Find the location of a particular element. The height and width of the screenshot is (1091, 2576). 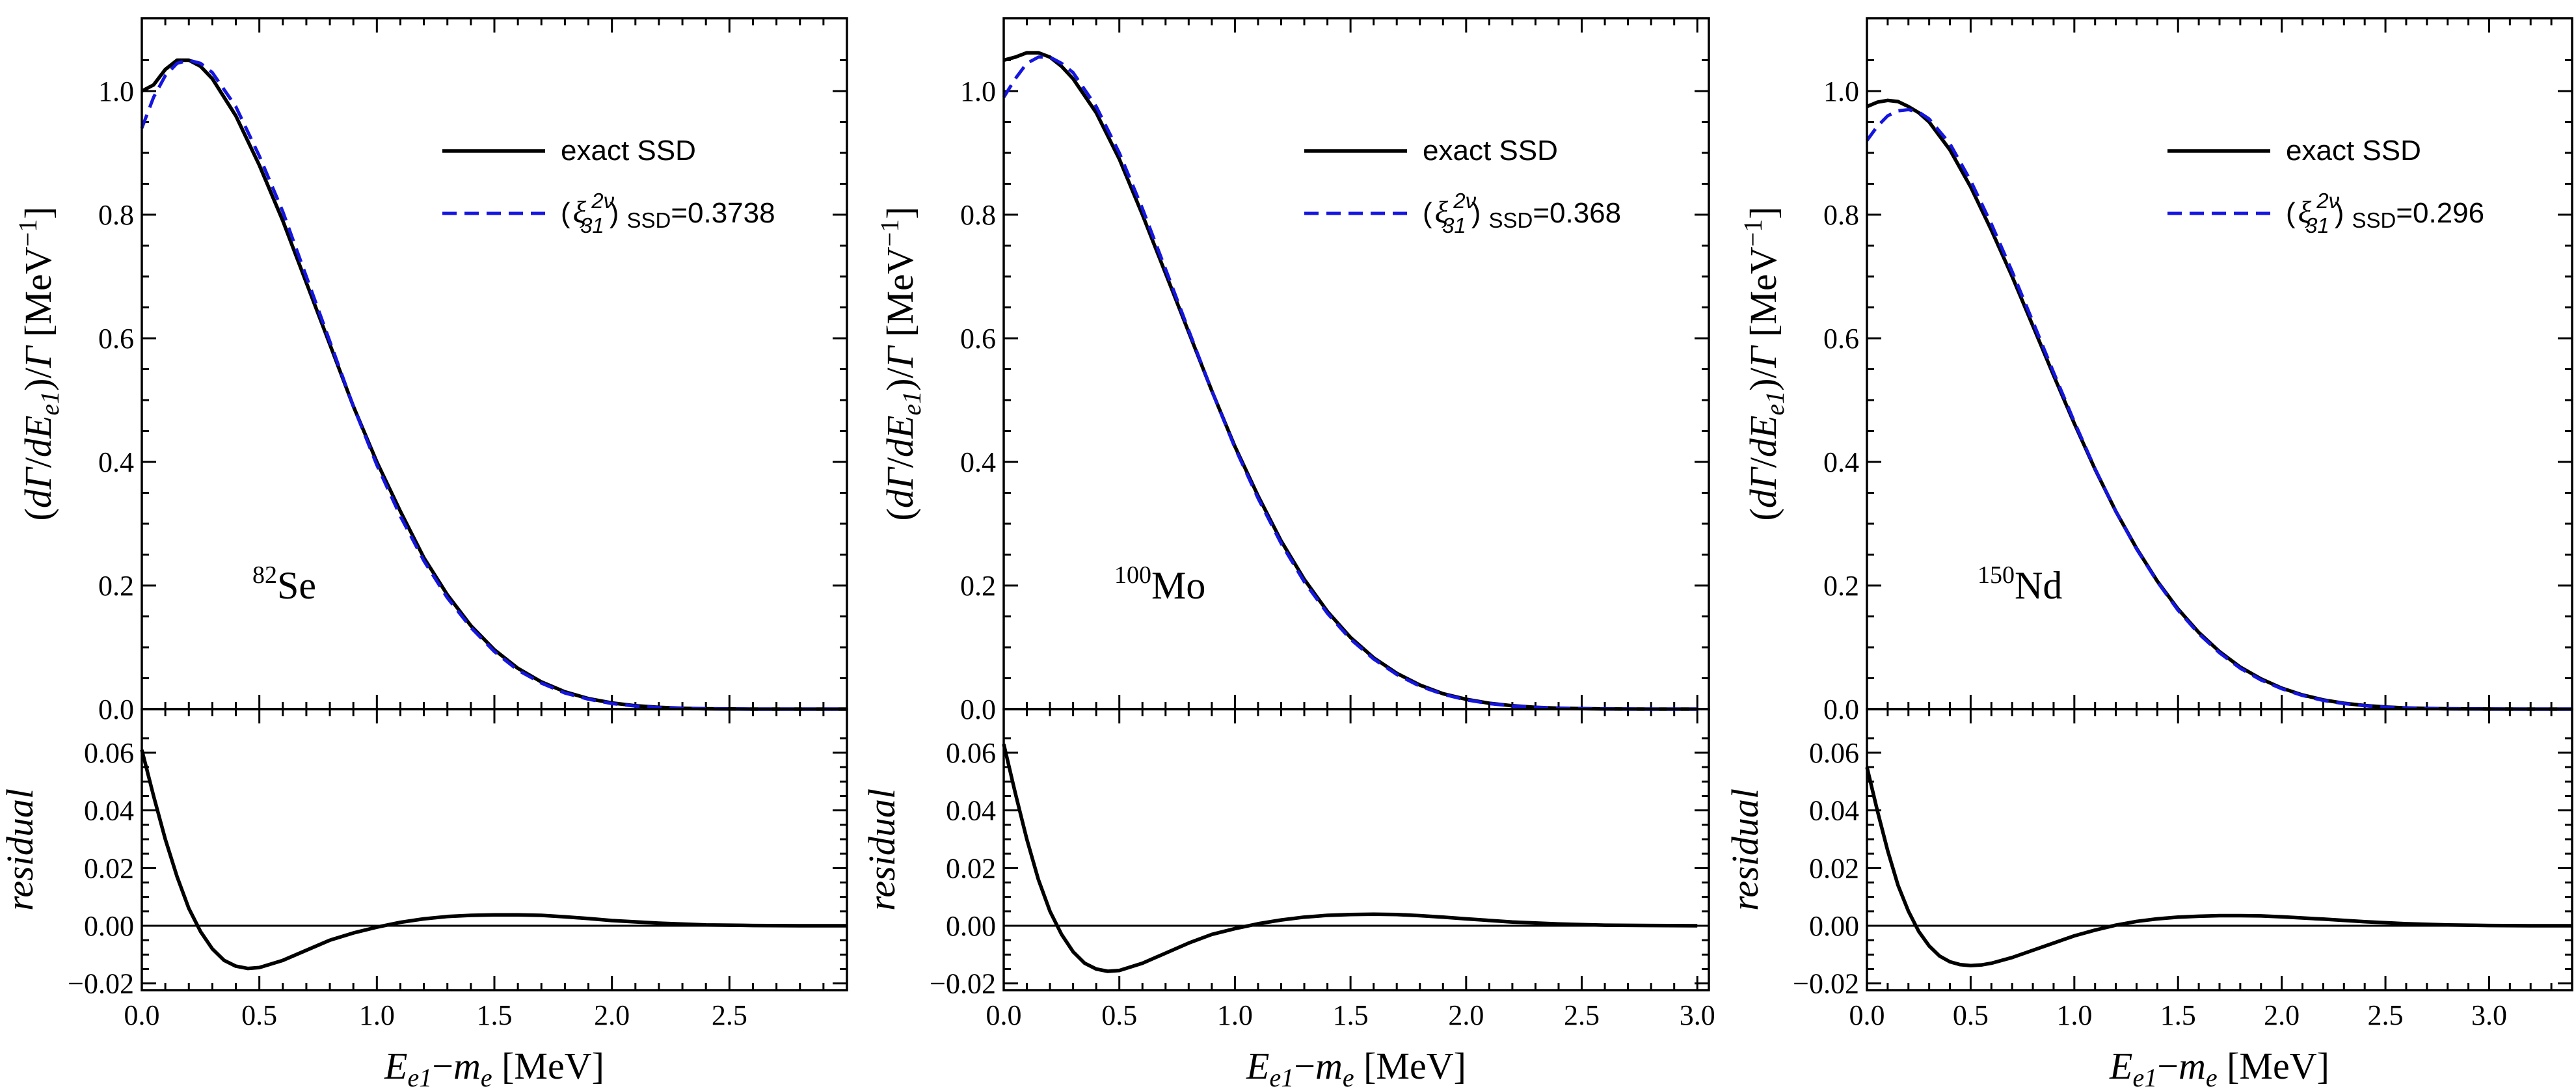

xlabel-e: E is located at coordinates (1257, 1066).